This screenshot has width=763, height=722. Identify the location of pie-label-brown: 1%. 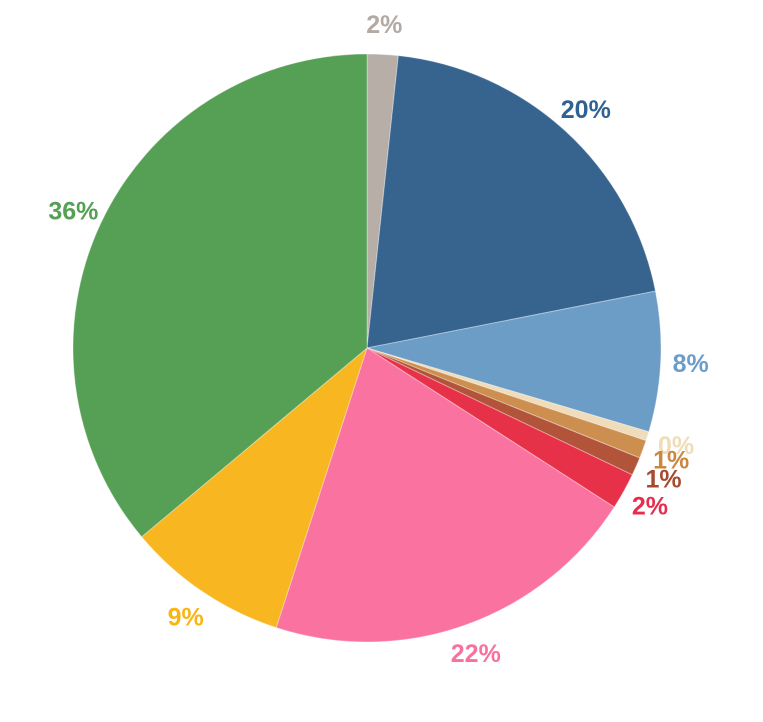
(663, 479).